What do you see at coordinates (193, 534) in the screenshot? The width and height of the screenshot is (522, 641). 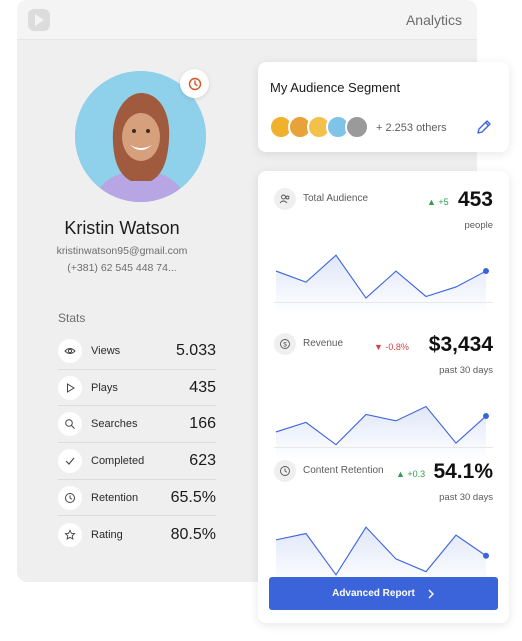 I see `stat-value: 80.5%` at bounding box center [193, 534].